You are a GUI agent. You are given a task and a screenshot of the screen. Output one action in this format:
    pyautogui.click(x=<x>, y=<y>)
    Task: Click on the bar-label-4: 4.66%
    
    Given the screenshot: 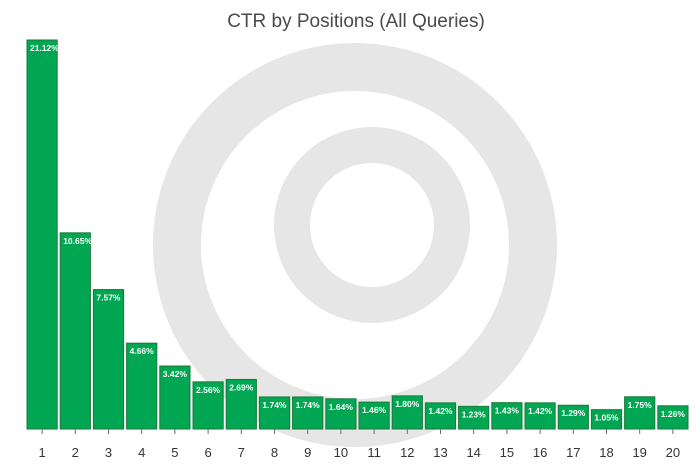 What is the action you would take?
    pyautogui.click(x=142, y=351)
    